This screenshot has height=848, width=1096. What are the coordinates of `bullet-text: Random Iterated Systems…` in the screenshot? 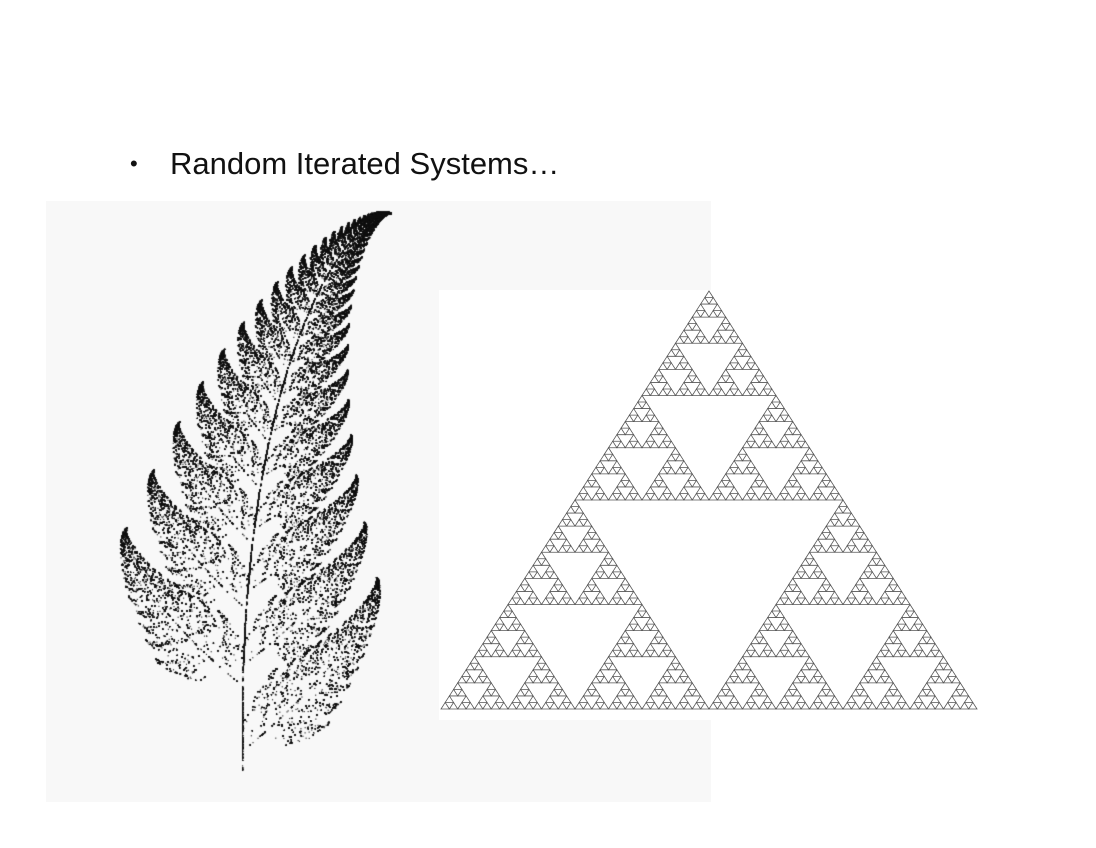 It's located at (364, 164).